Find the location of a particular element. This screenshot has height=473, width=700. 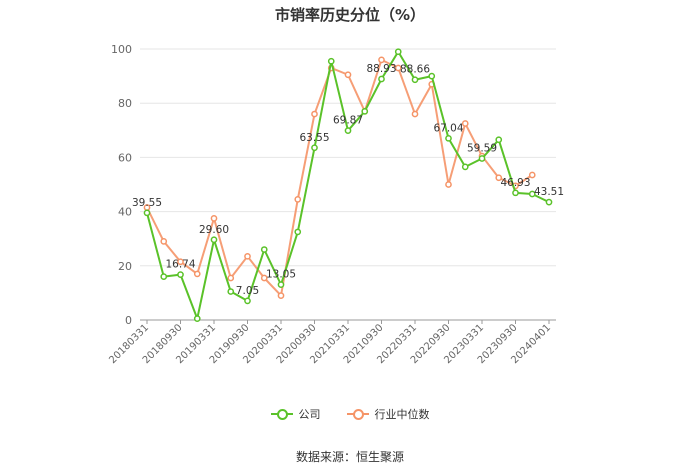

legend-item-industry: 行业中位数 is located at coordinates (388, 414).